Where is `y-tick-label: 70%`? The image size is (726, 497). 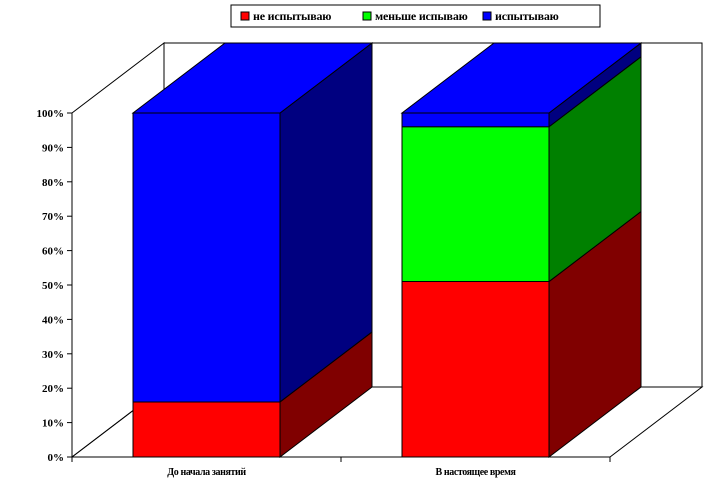 y-tick-label: 70% is located at coordinates (53, 217).